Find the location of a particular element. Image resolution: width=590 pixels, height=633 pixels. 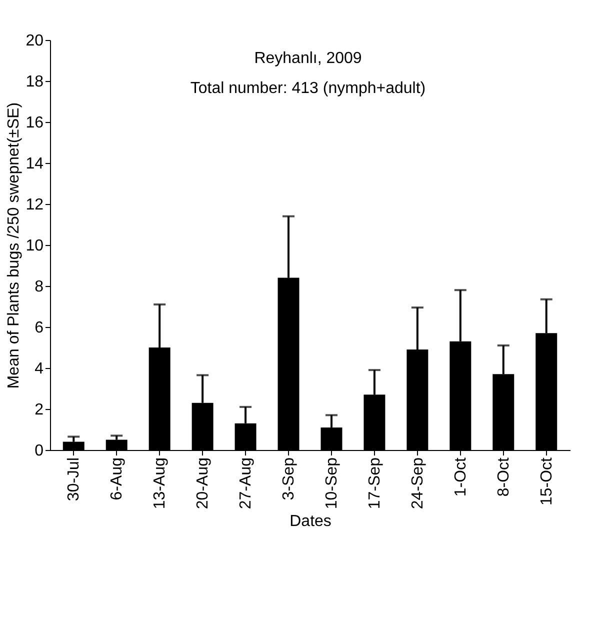

x-tick-label: 27-Aug is located at coordinates (246, 484).